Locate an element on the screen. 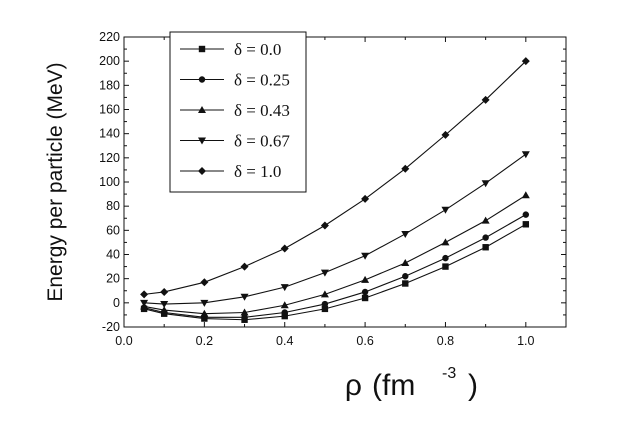  y-axis-label: Energy per particle (MeV) is located at coordinates (55, 181).